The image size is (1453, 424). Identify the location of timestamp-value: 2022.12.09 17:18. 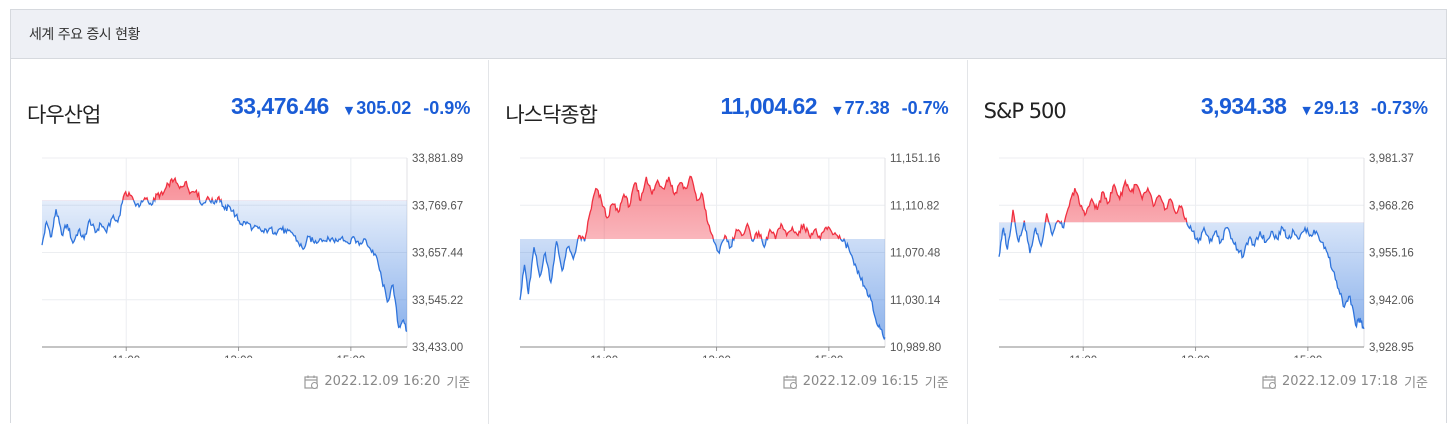
(1340, 381).